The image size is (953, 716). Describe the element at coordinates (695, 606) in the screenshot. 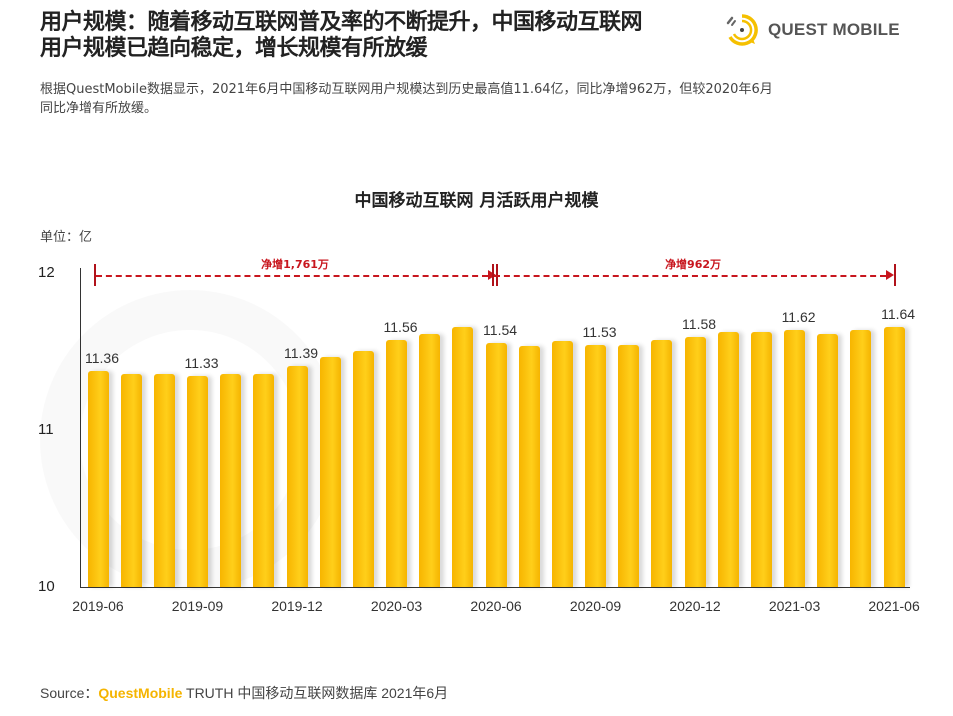

I see `x-tick-label: 2020-12` at that location.